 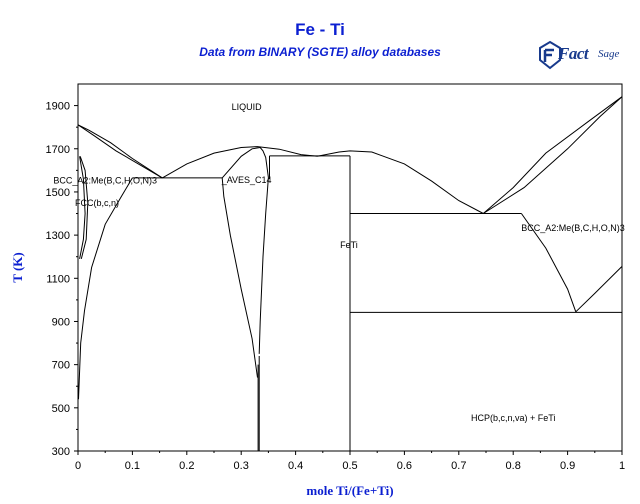 What do you see at coordinates (320, 52) in the screenshot?
I see `chart-subtitle: Data from BINARY (SGTE) alloy databases` at bounding box center [320, 52].